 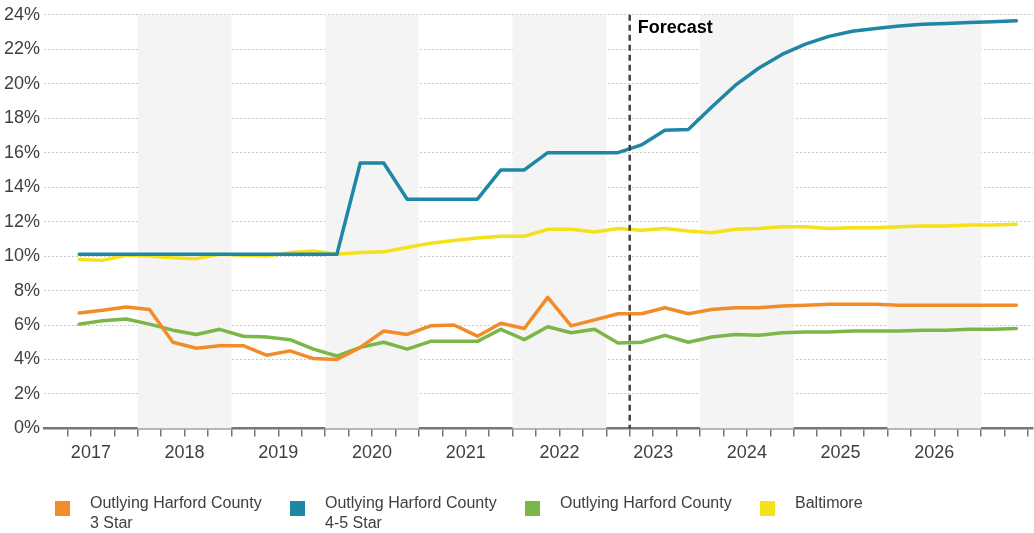 What do you see at coordinates (22, 13) in the screenshot?
I see `y-tick-label: 24%` at bounding box center [22, 13].